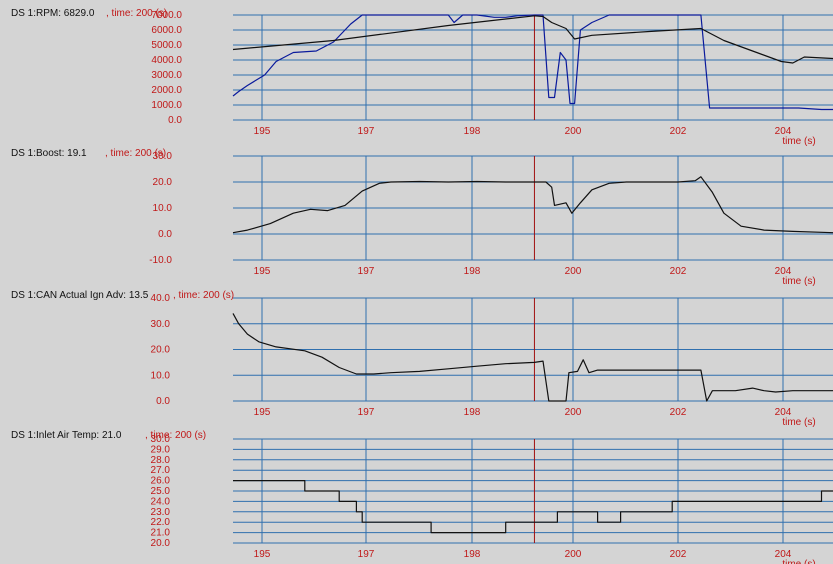  I want to click on y-tick-label: 29.0, so click(161, 449).